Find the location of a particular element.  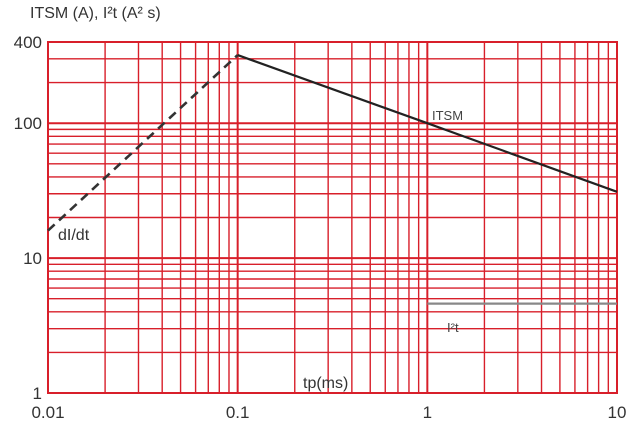

y-axis-label: ITSM (A), I²t (A² s) is located at coordinates (95, 13).